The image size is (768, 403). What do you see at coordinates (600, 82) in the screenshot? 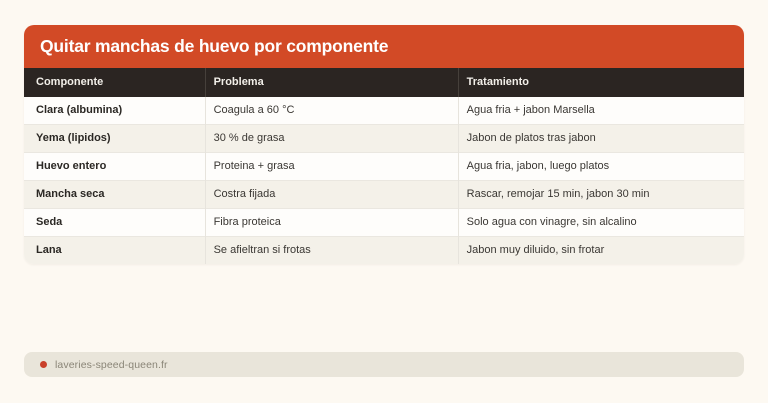
I see `column-header-tratamiento: Tratamiento` at bounding box center [600, 82].